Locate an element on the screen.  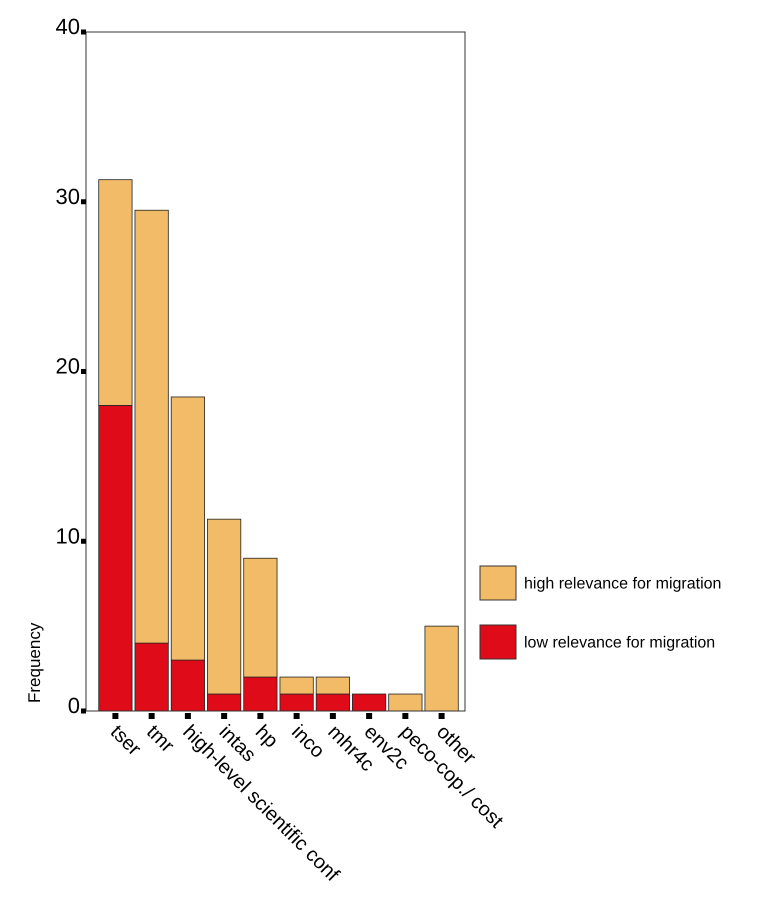
y-axis-title: Frequency is located at coordinates (34, 662).